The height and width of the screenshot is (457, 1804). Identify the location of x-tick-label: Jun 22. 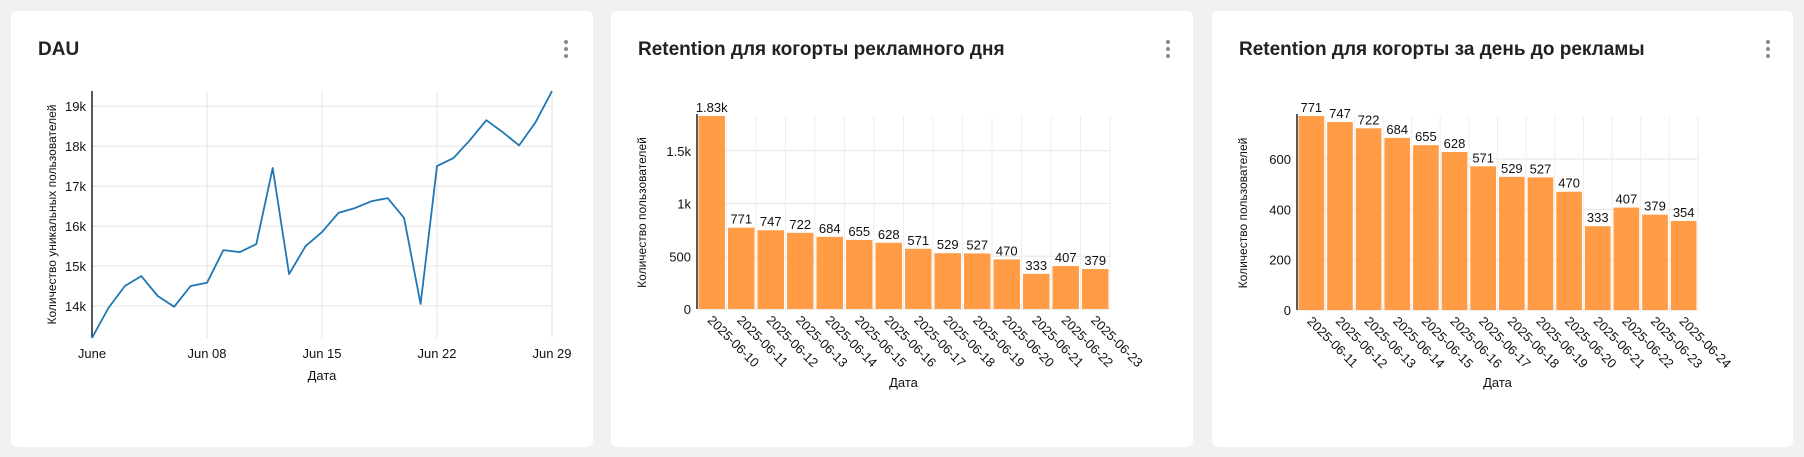
(436, 353).